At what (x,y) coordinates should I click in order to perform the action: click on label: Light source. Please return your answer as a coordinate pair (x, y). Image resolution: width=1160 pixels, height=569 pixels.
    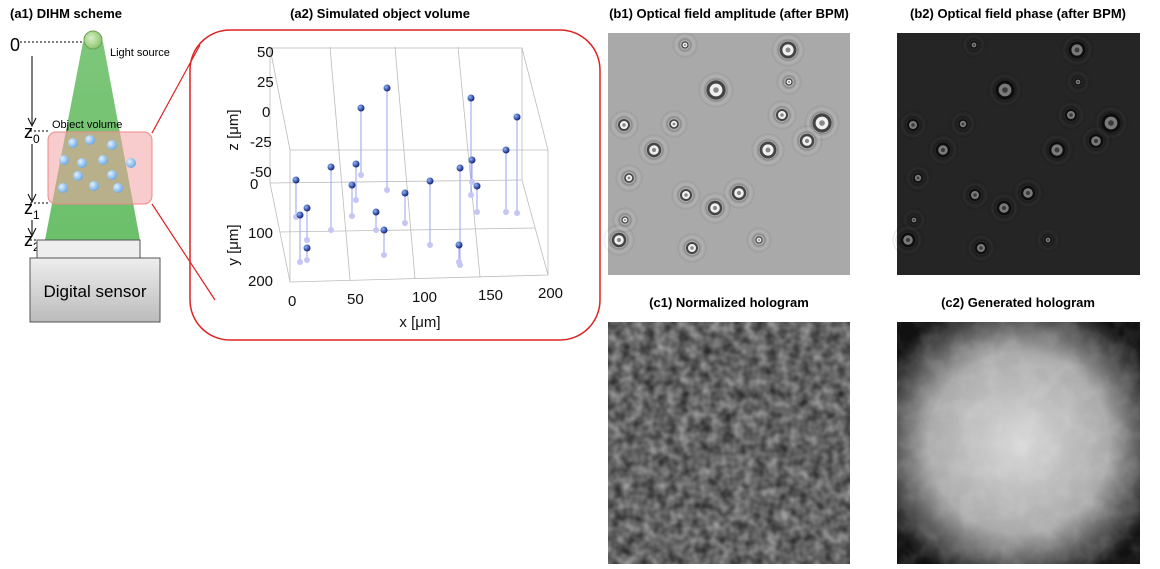
    Looking at the image, I should click on (140, 53).